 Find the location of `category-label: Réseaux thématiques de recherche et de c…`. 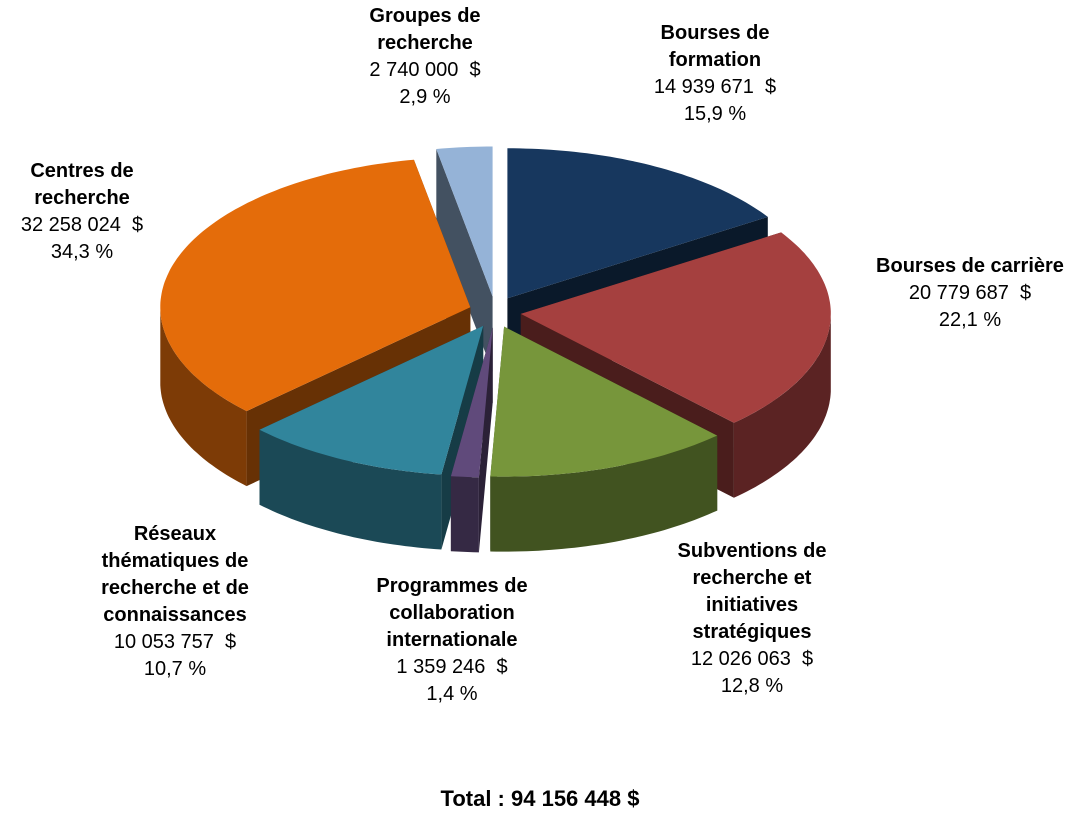

category-label: Réseaux thématiques de recherche et de c… is located at coordinates (175, 574).